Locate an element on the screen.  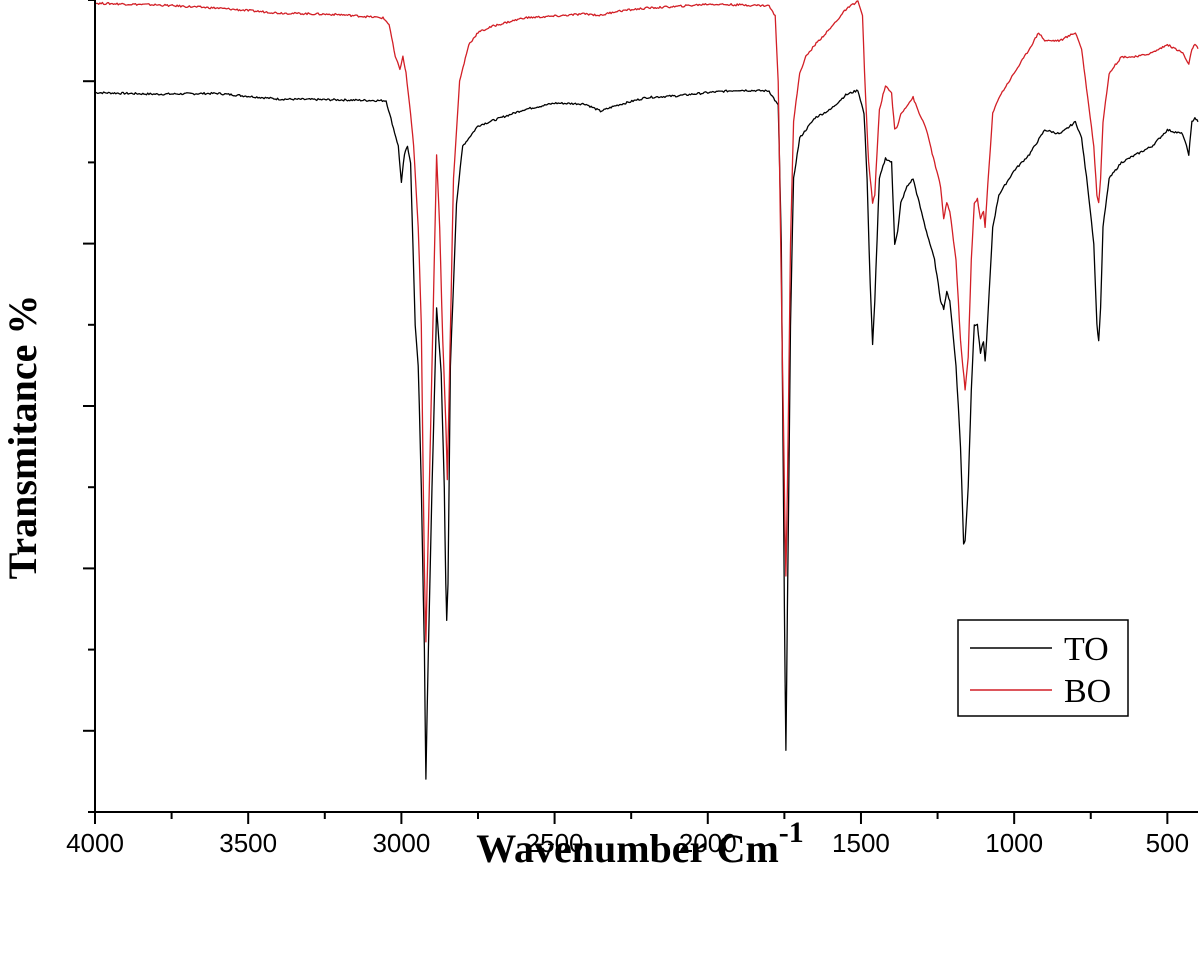
x-axis-title-superscript: -1 is located at coordinates (791, 832).